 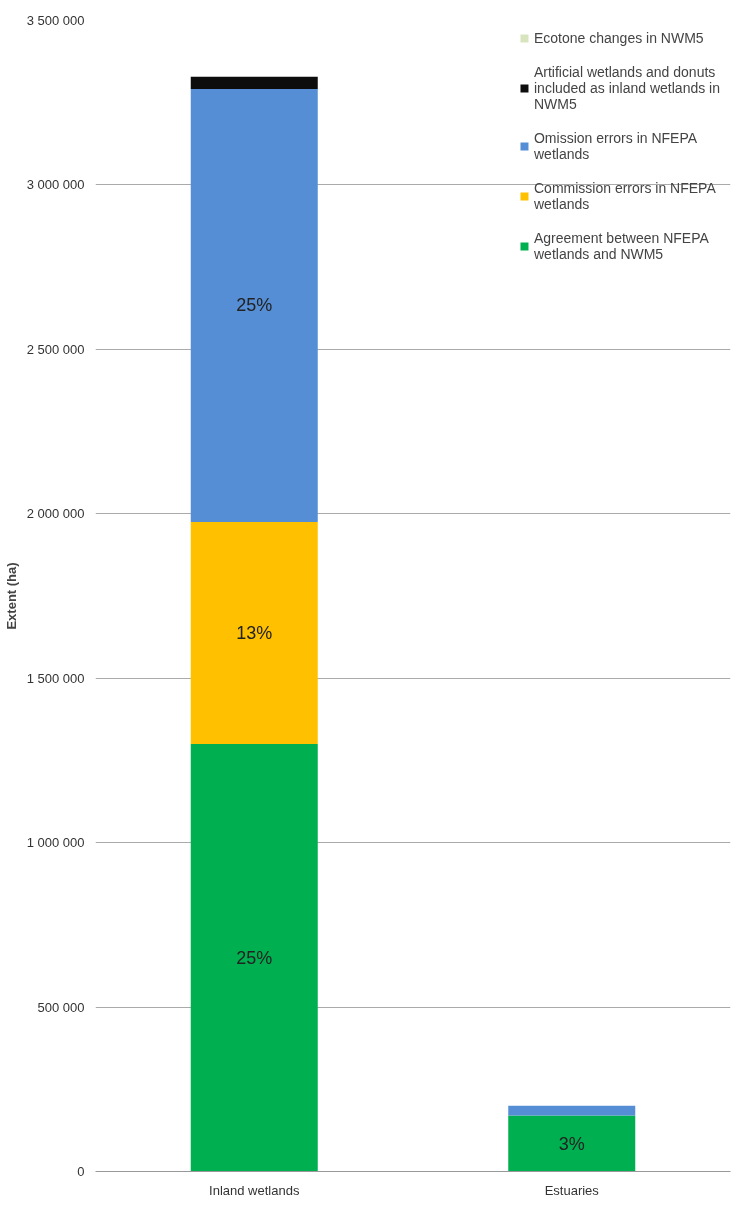 What do you see at coordinates (572, 1190) in the screenshot?
I see `x-tick-label: Estuaries` at bounding box center [572, 1190].